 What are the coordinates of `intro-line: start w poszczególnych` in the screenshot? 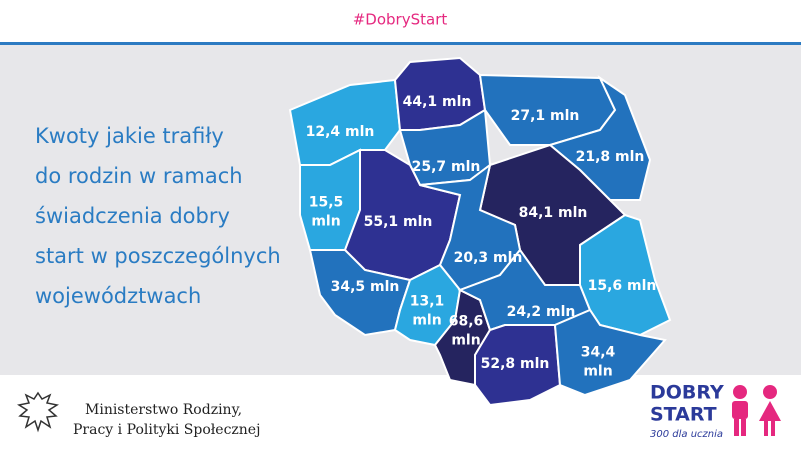 It's located at (158, 256).